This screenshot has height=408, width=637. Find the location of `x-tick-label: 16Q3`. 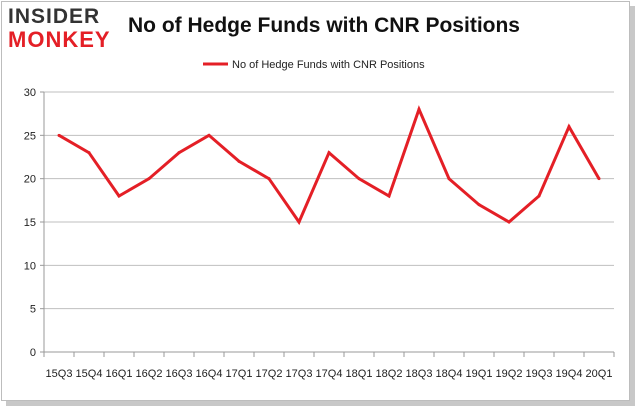

x-tick-label: 16Q3 is located at coordinates (179, 374).